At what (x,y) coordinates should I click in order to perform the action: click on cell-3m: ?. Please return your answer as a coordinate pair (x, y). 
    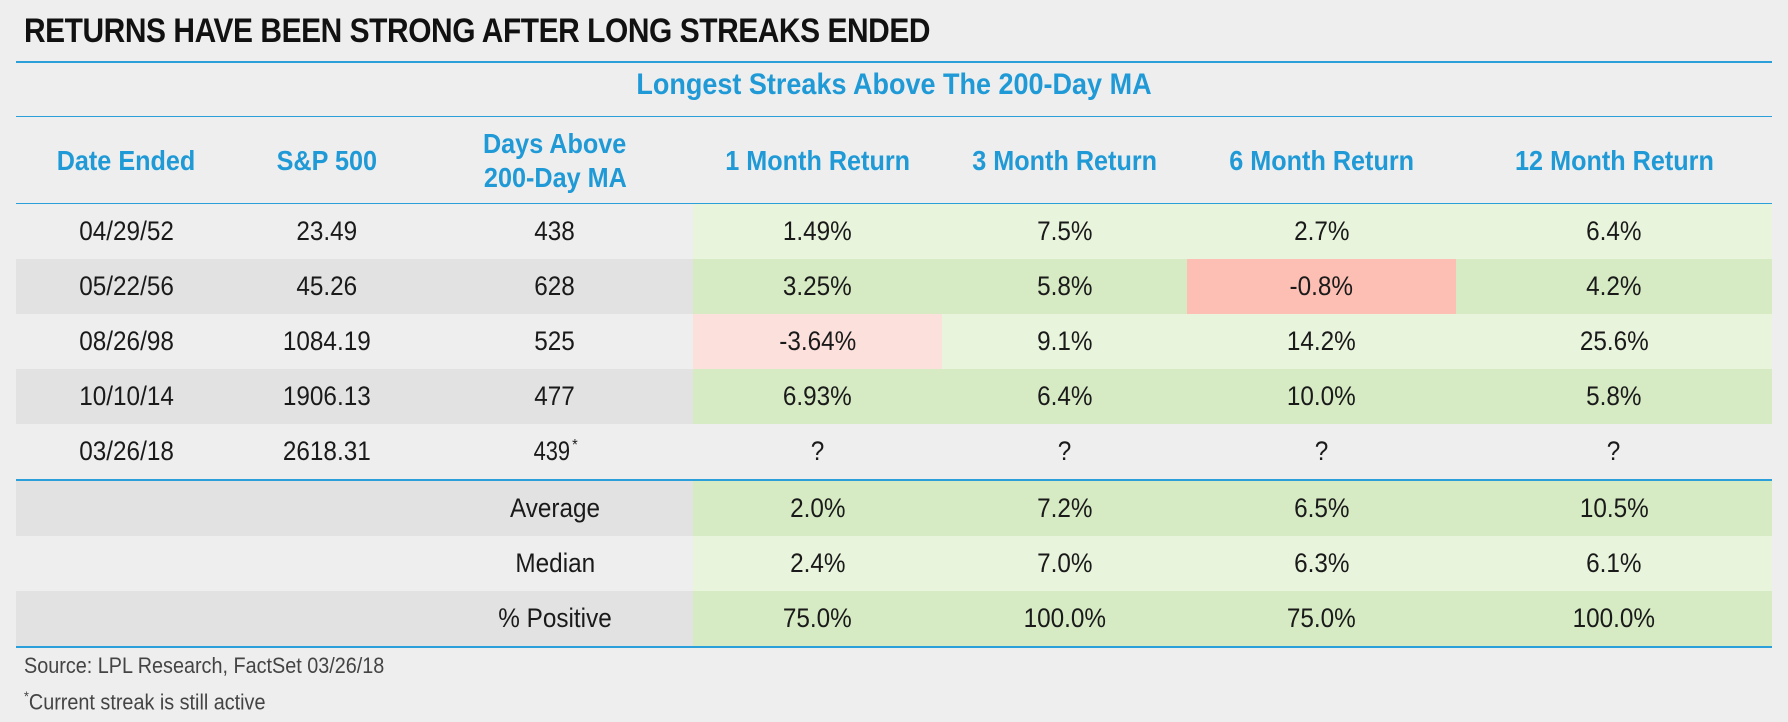
    Looking at the image, I should click on (1064, 451).